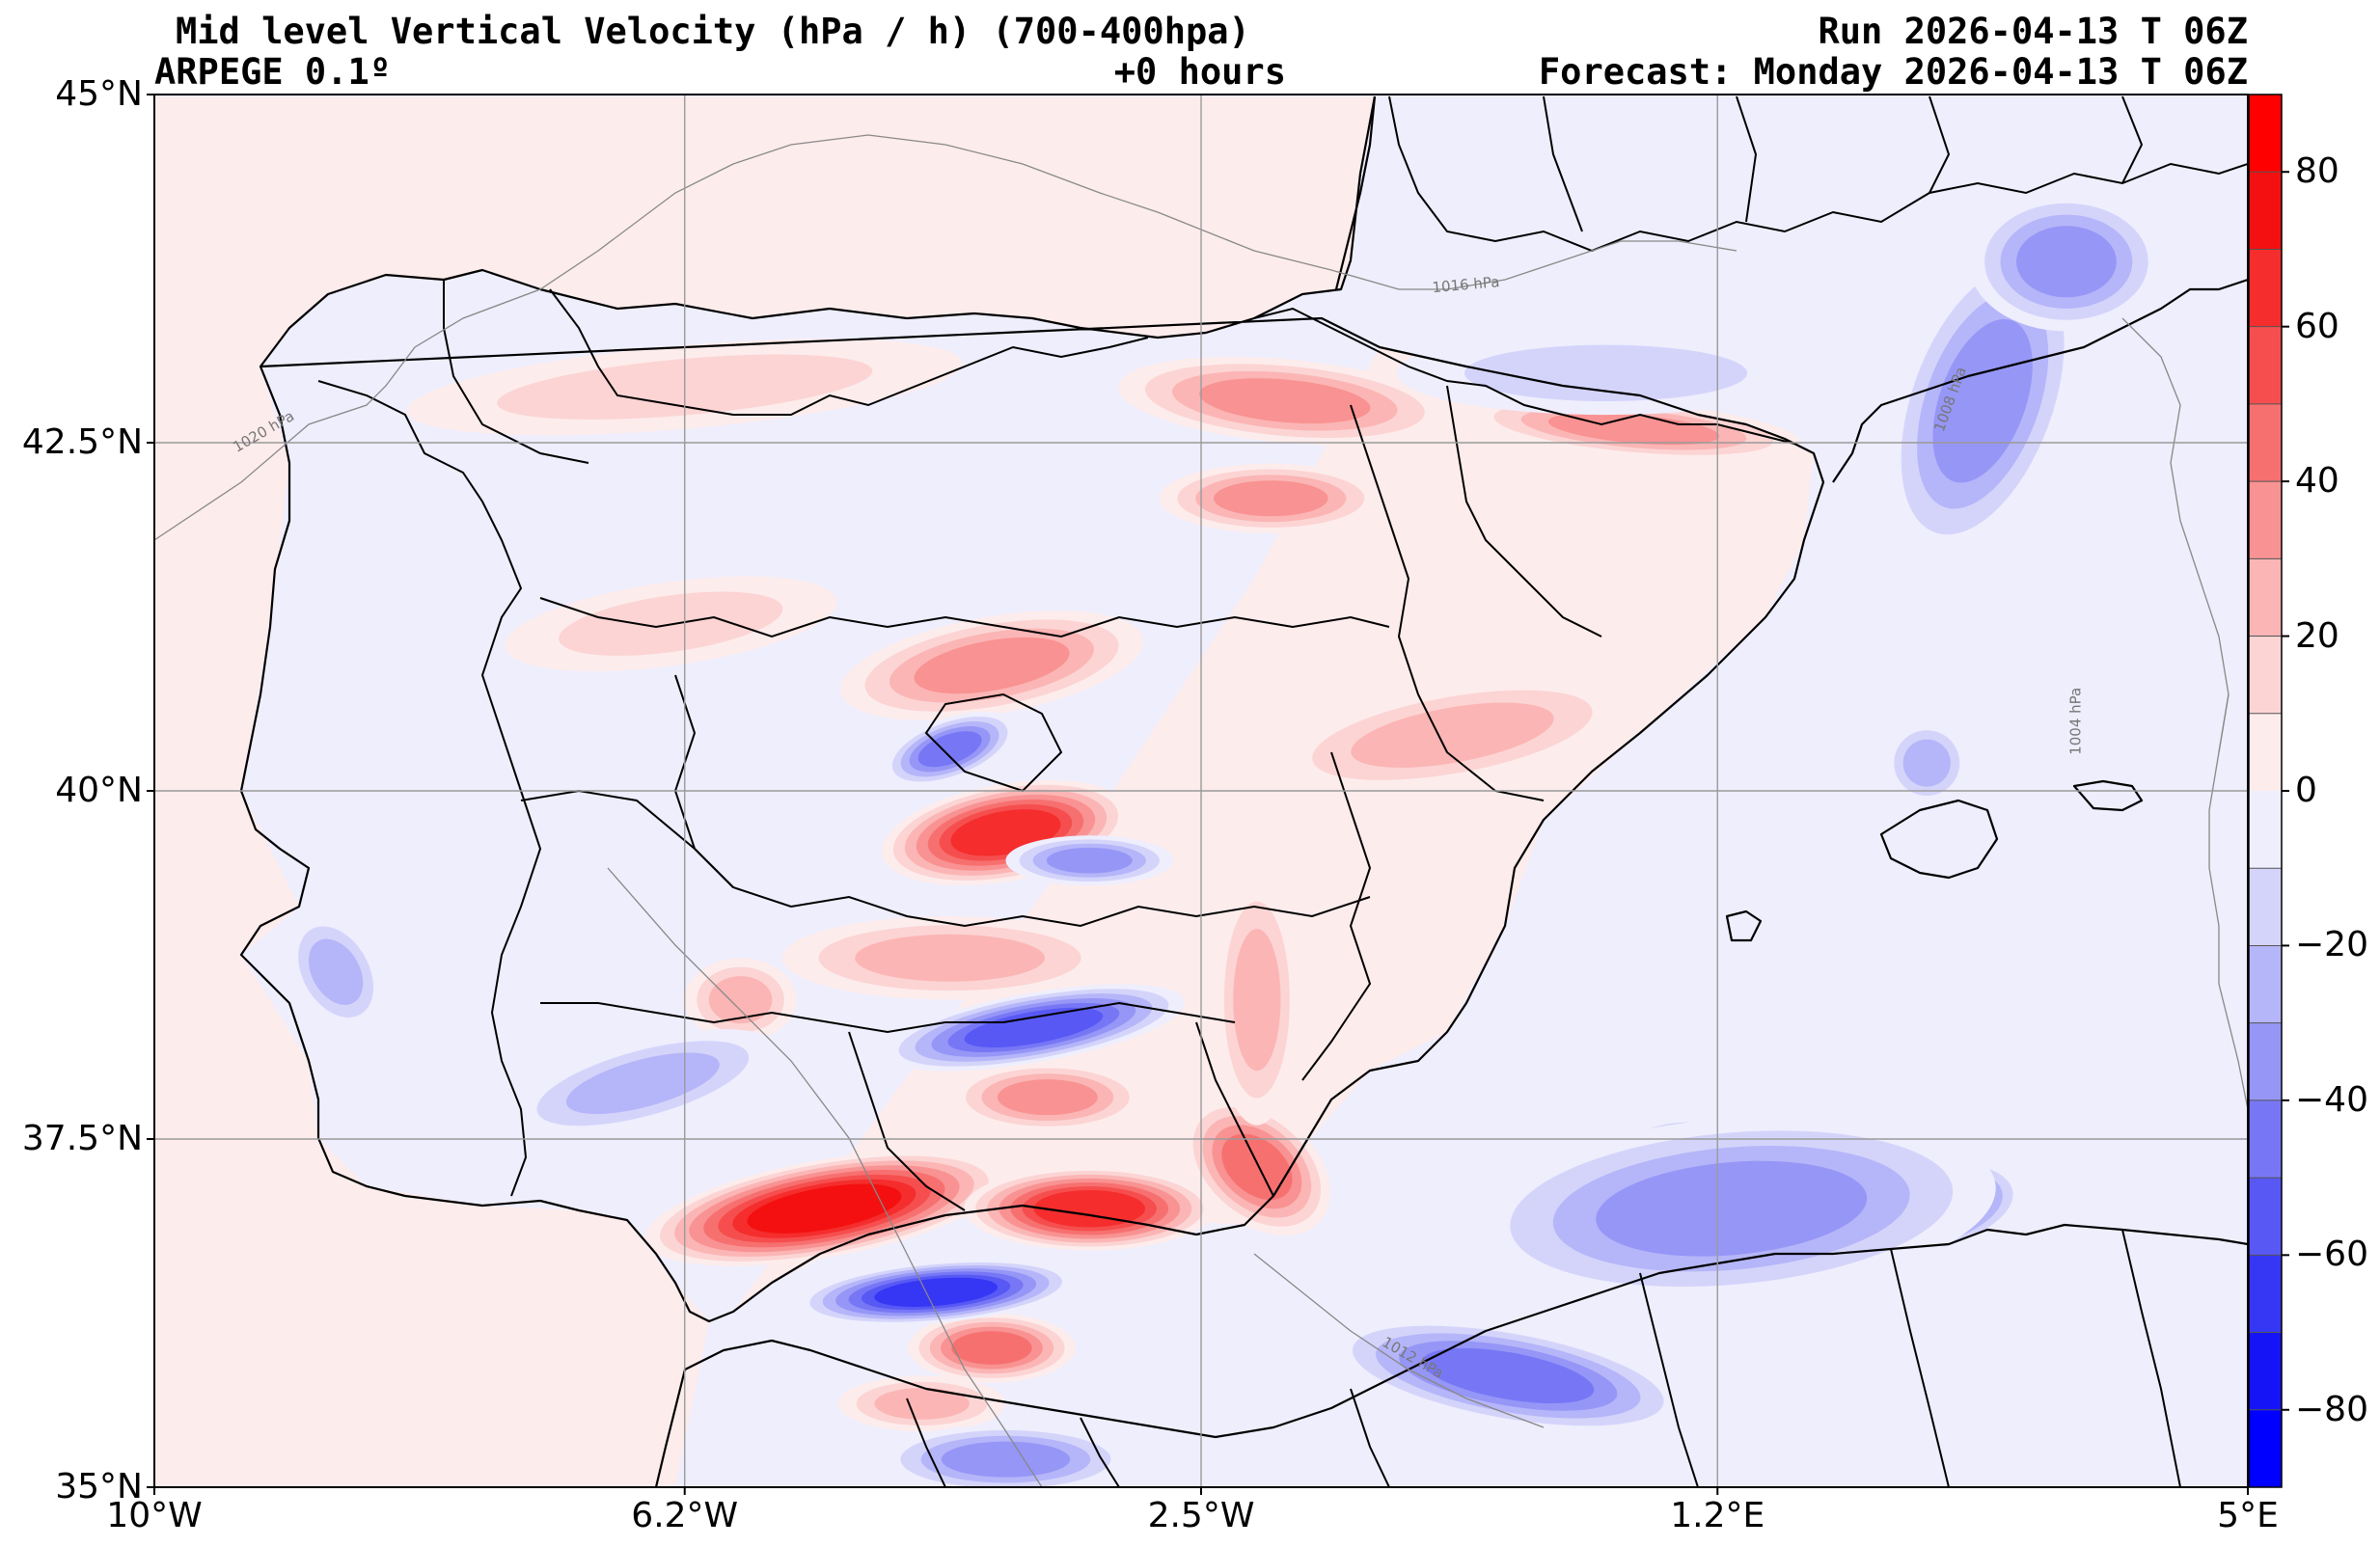 This screenshot has height=1547, width=2380. I want to click on border-madrid, so click(993, 742).